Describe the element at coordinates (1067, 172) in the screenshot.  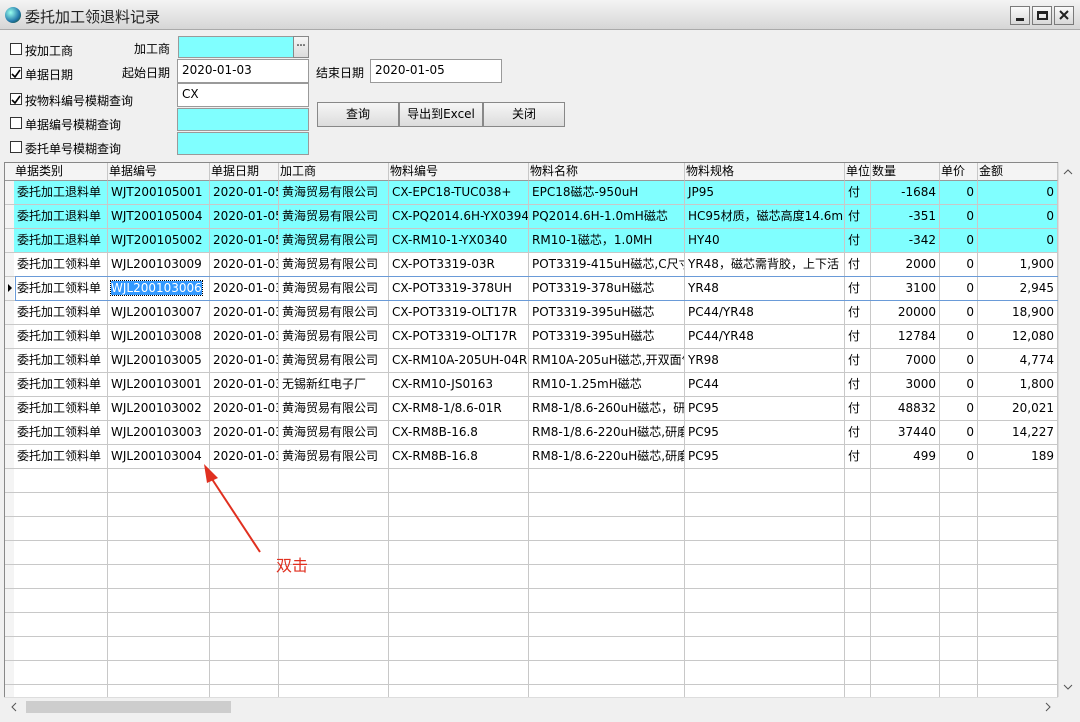
I see `scroll-up` at that location.